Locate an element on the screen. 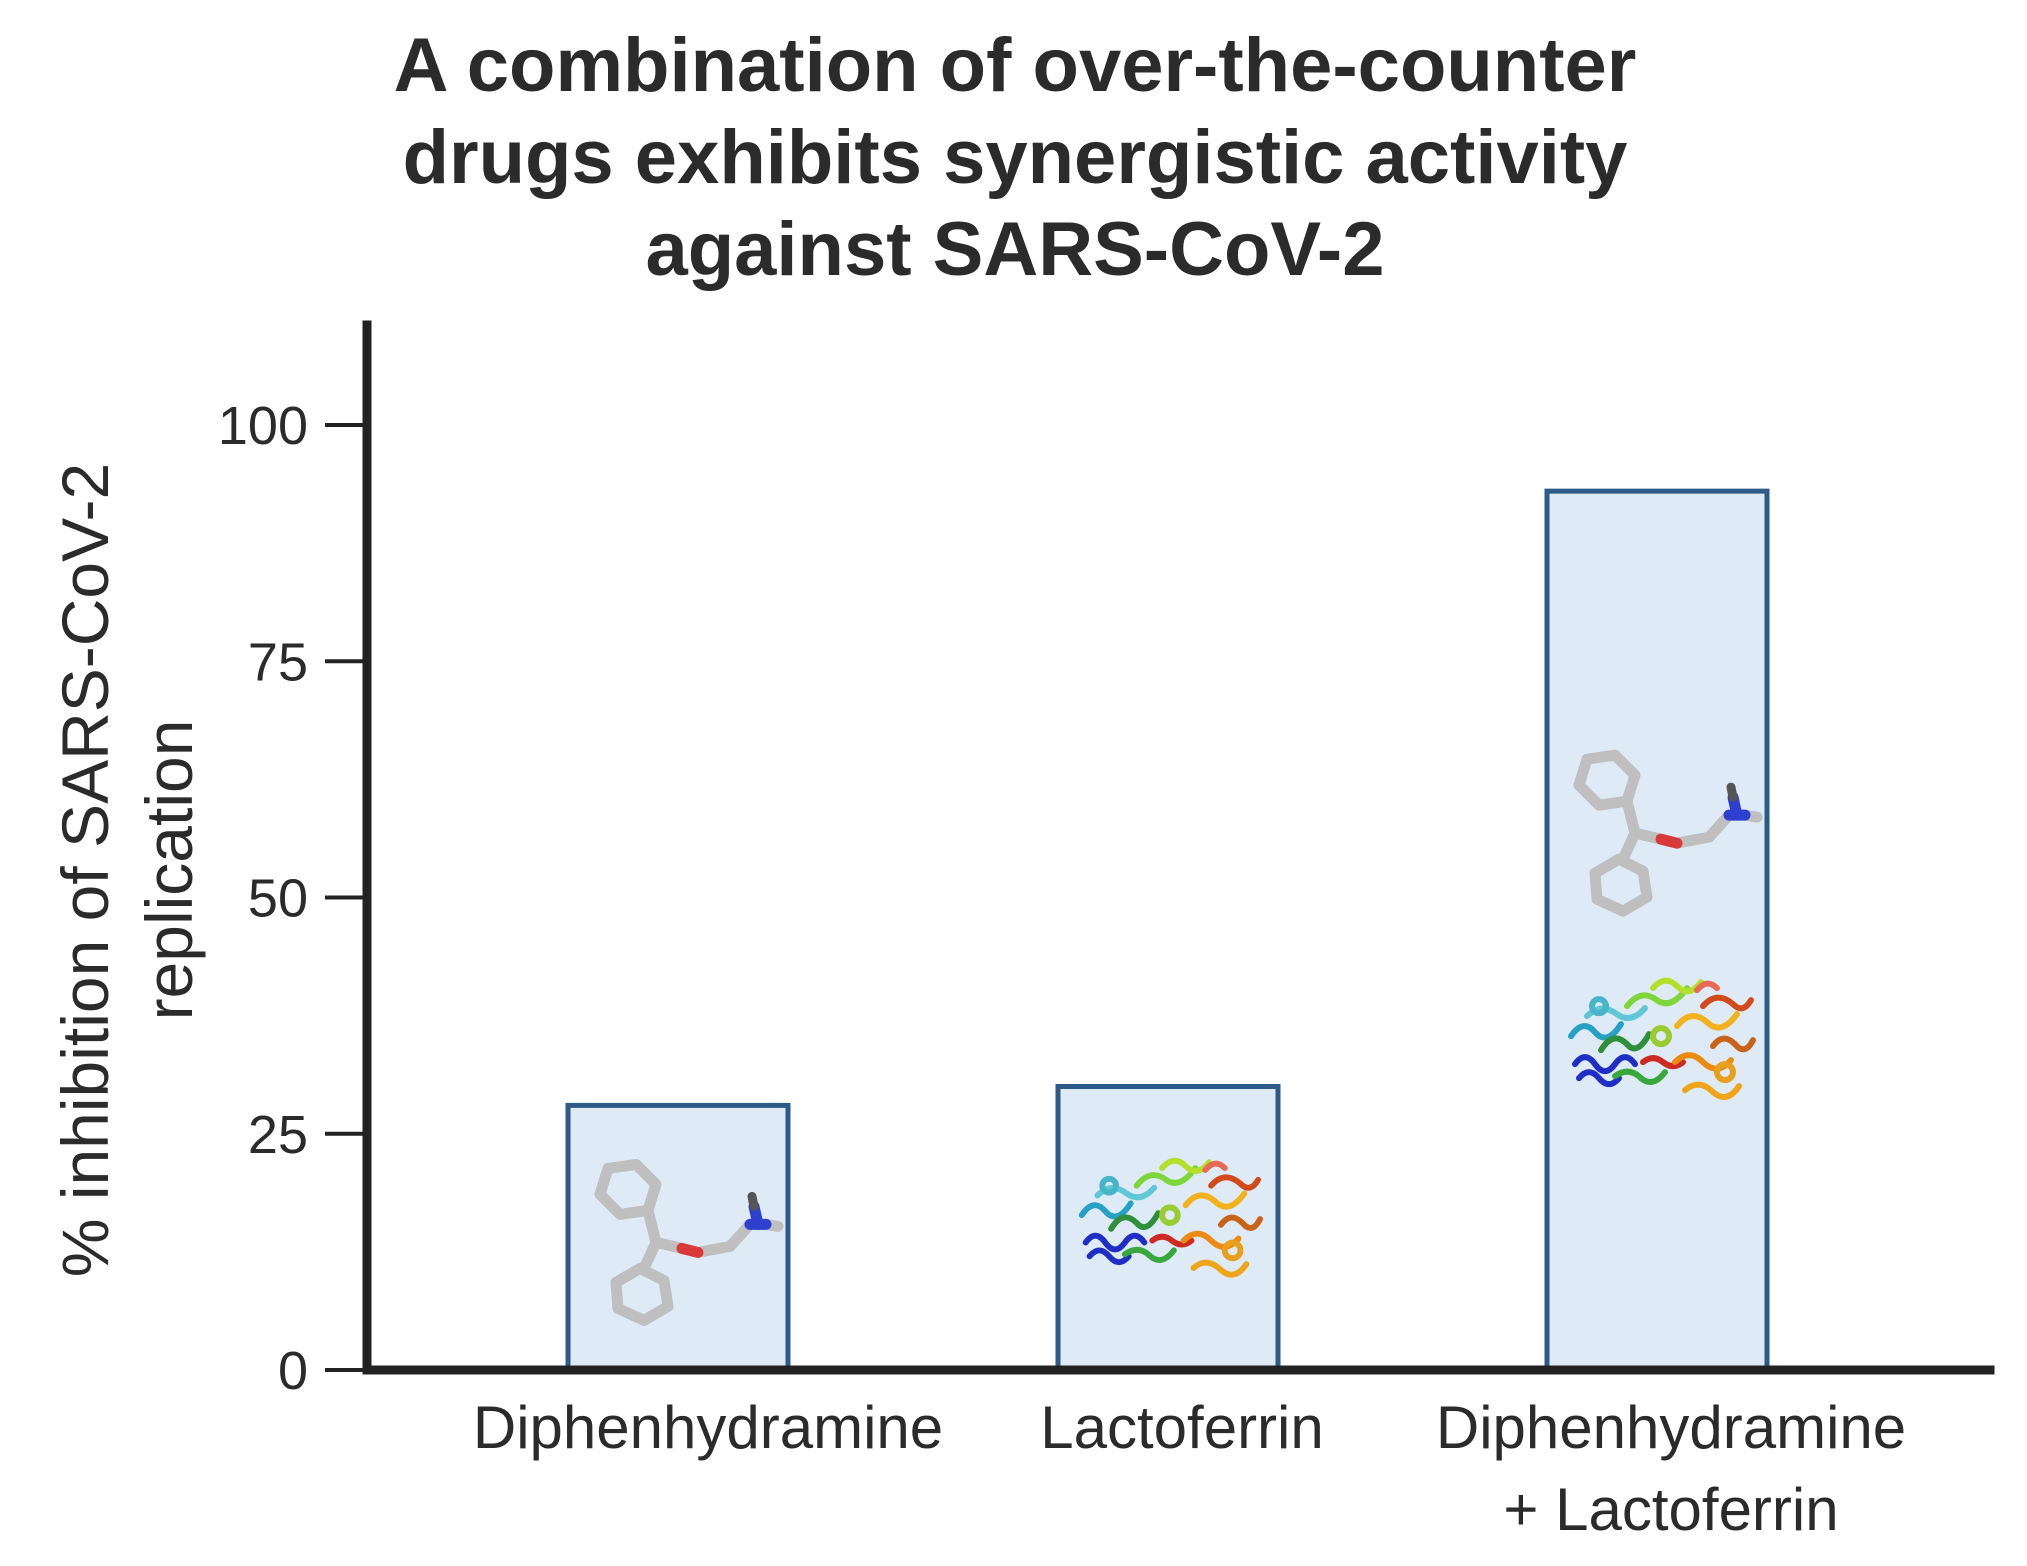 This screenshot has height=1566, width=2027. y-axis-label-line-2: replication is located at coordinates (169, 870).